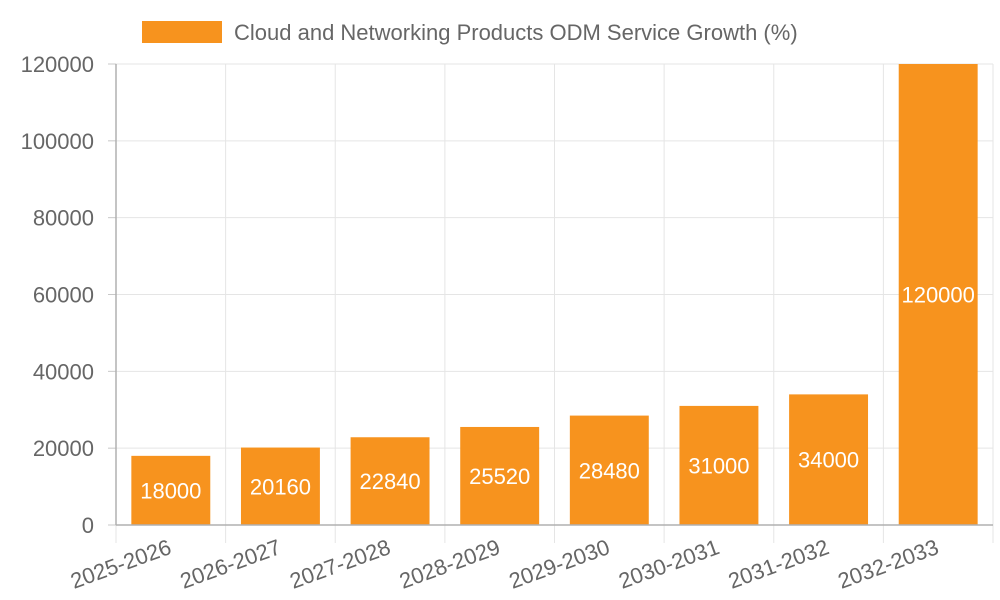  Describe the element at coordinates (63, 218) in the screenshot. I see `y-tick-label: 80000` at that location.